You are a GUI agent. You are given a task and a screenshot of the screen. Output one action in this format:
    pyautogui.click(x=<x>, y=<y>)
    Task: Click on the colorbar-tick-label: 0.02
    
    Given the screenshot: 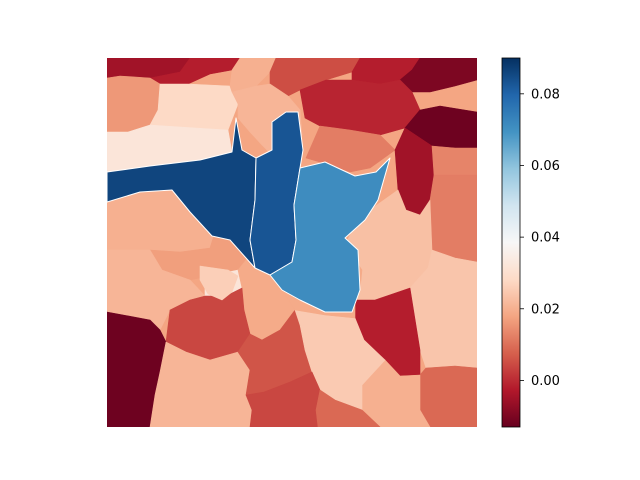 What is the action you would take?
    pyautogui.click(x=545, y=309)
    